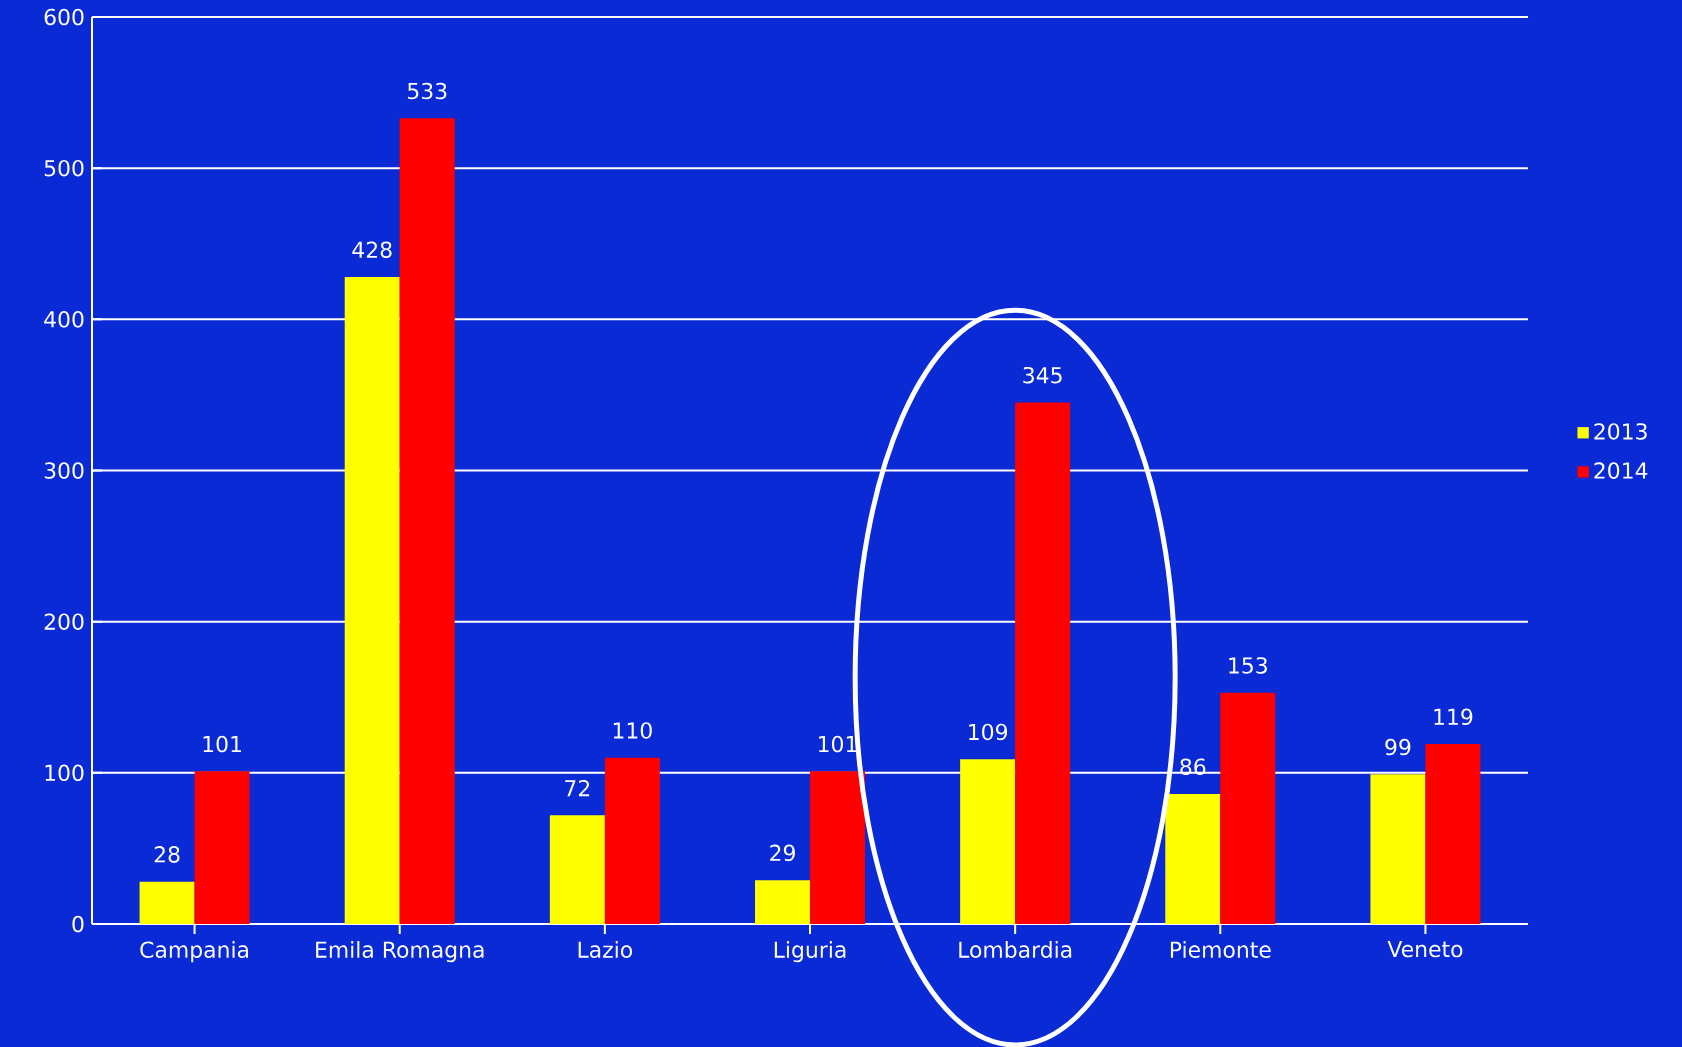 The width and height of the screenshot is (1682, 1047). Describe the element at coordinates (577, 788) in the screenshot. I see `data-label: 72` at that location.